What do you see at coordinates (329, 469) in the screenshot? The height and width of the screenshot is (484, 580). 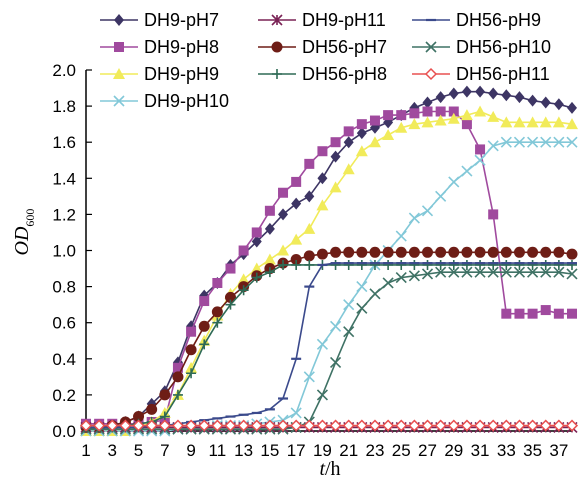 I see `x-axis-title: t/h` at bounding box center [329, 469].